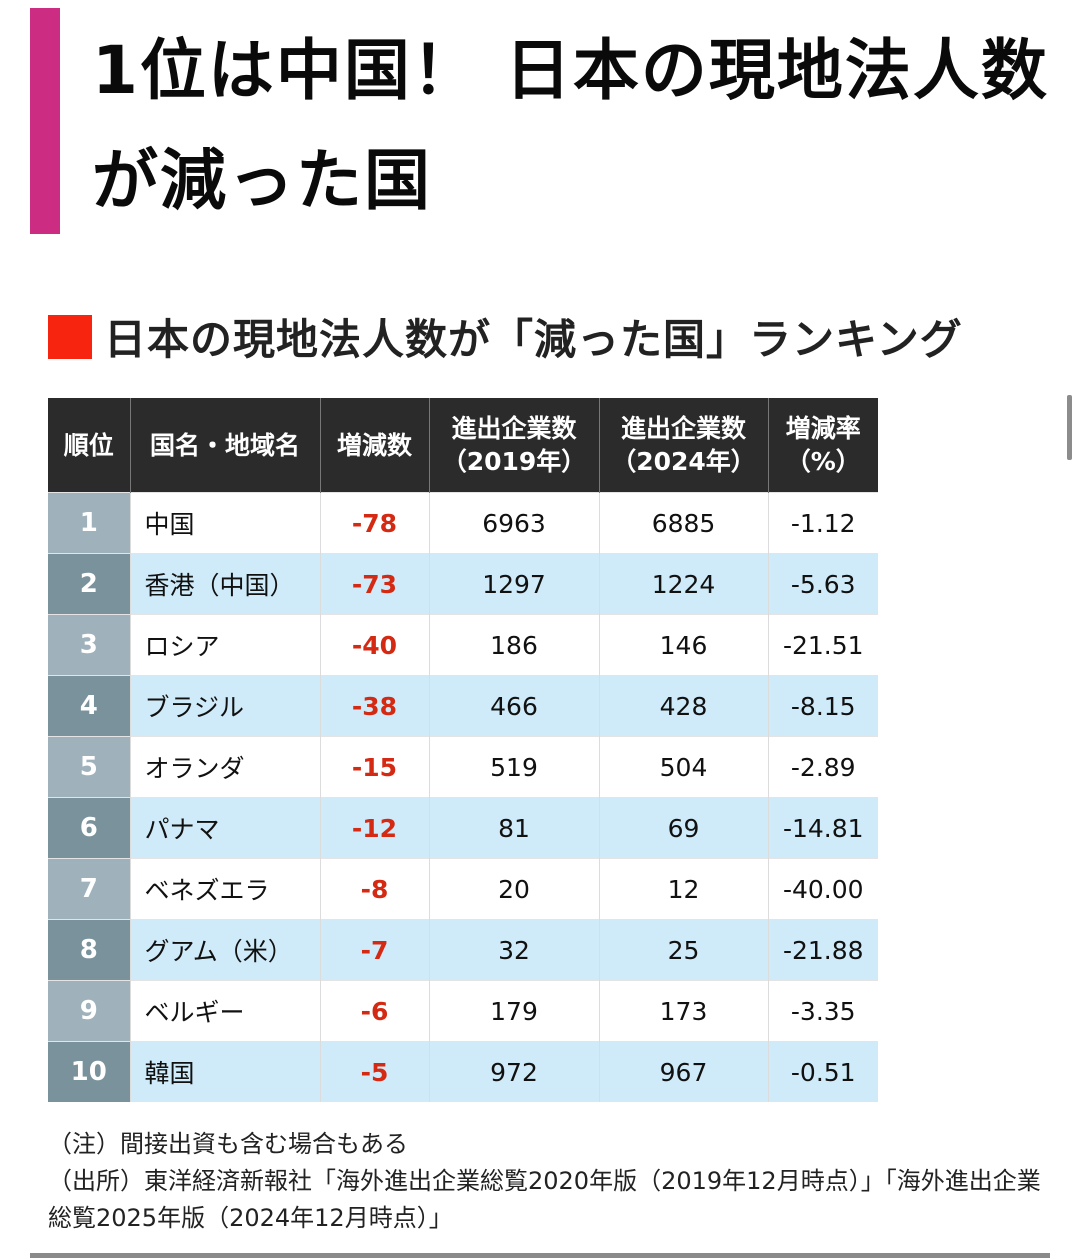 This screenshot has width=1080, height=1258. I want to click on rank-cell: 3, so click(89, 645).